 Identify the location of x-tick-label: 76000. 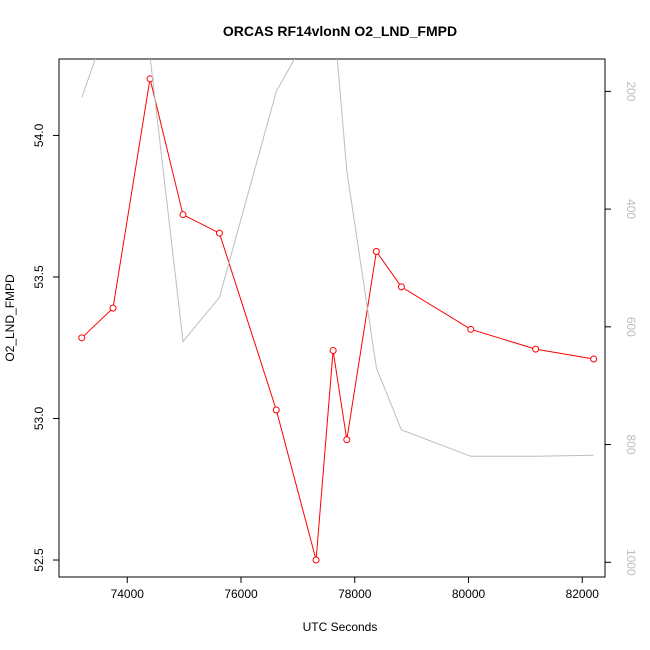
(241, 594).